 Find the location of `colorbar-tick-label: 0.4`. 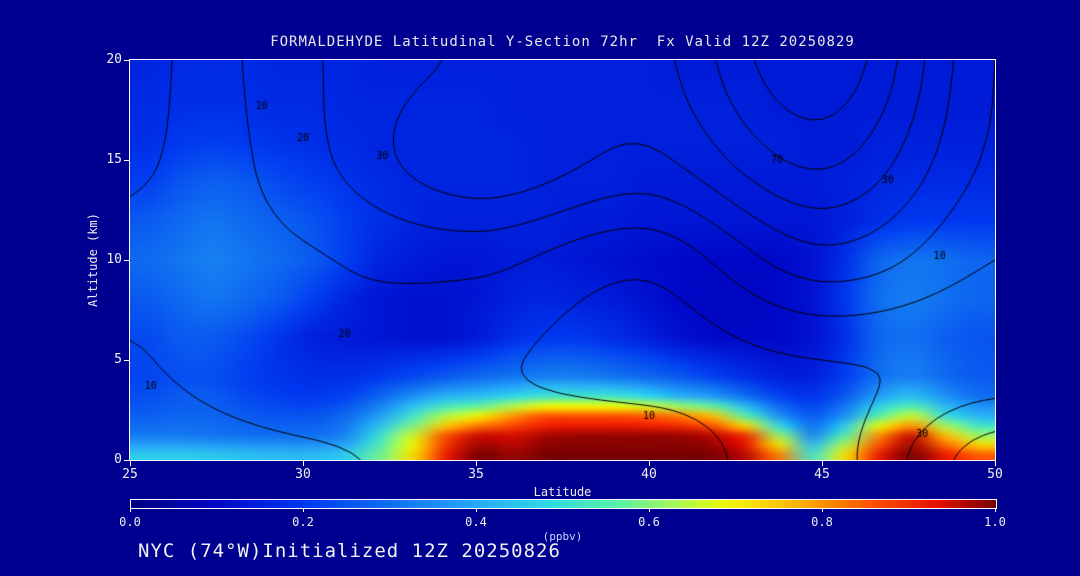

colorbar-tick-label: 0.4 is located at coordinates (476, 522).